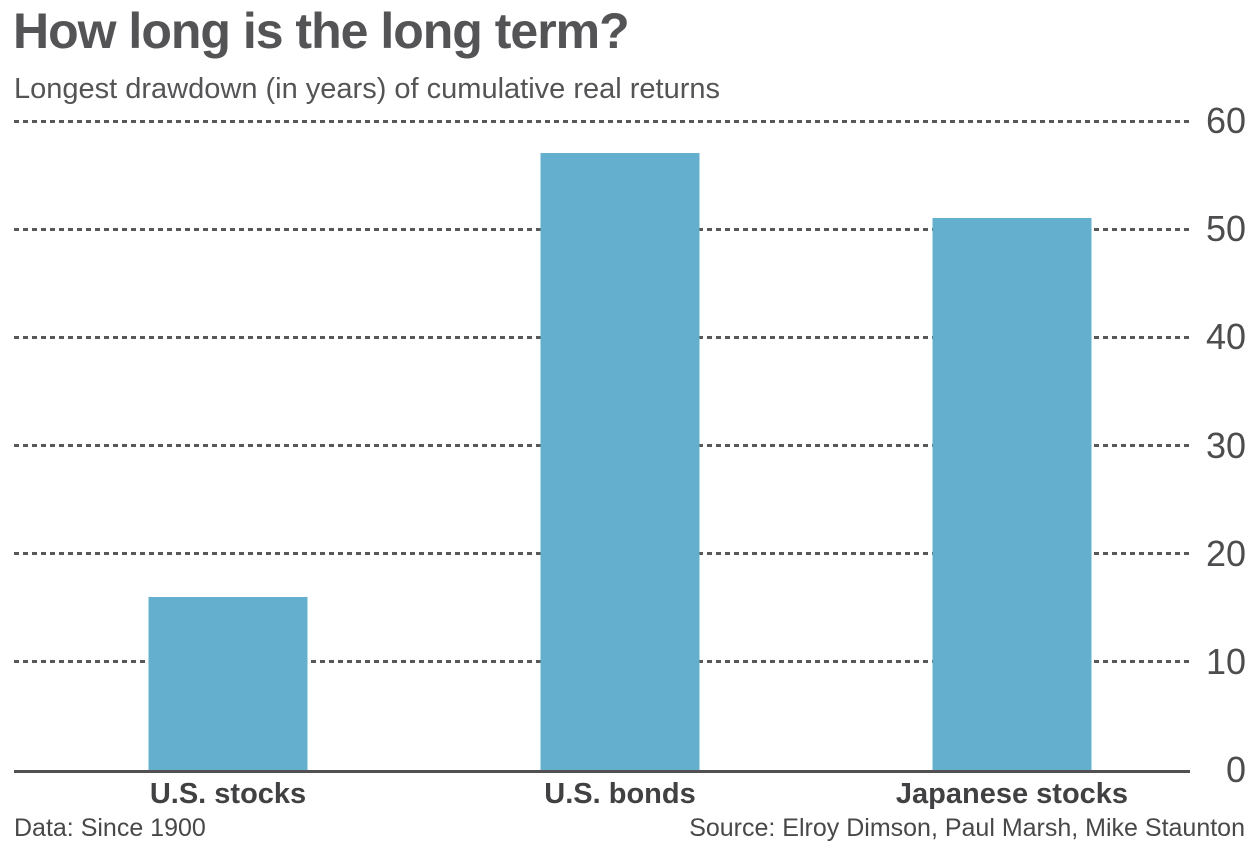  Describe the element at coordinates (1235, 769) in the screenshot. I see `y-tick-label-0: 0` at that location.